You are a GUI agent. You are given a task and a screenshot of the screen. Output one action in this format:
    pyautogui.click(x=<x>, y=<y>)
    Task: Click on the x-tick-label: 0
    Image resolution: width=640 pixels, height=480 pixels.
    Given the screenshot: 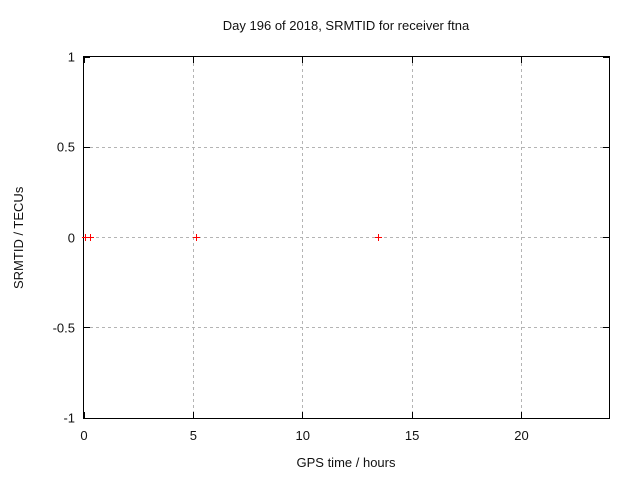 What is the action you would take?
    pyautogui.click(x=84, y=435)
    